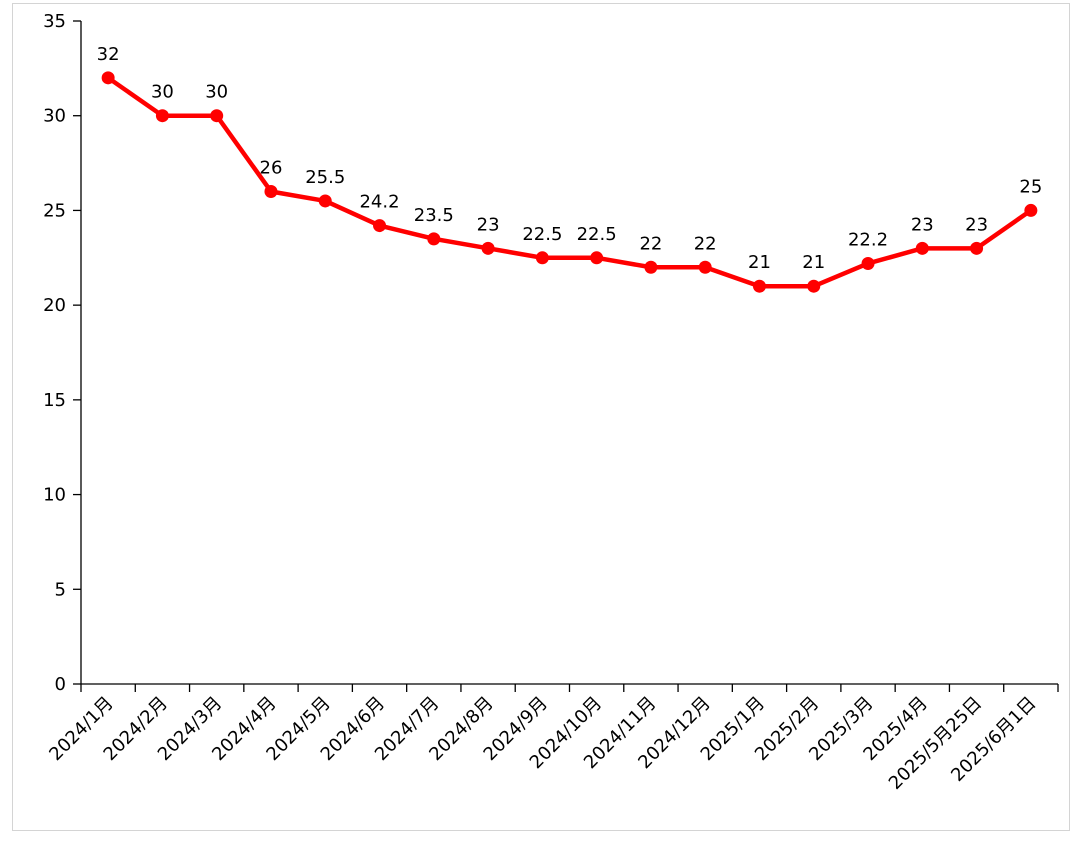  Describe the element at coordinates (54, 400) in the screenshot. I see `y-tick-label: 15` at that location.